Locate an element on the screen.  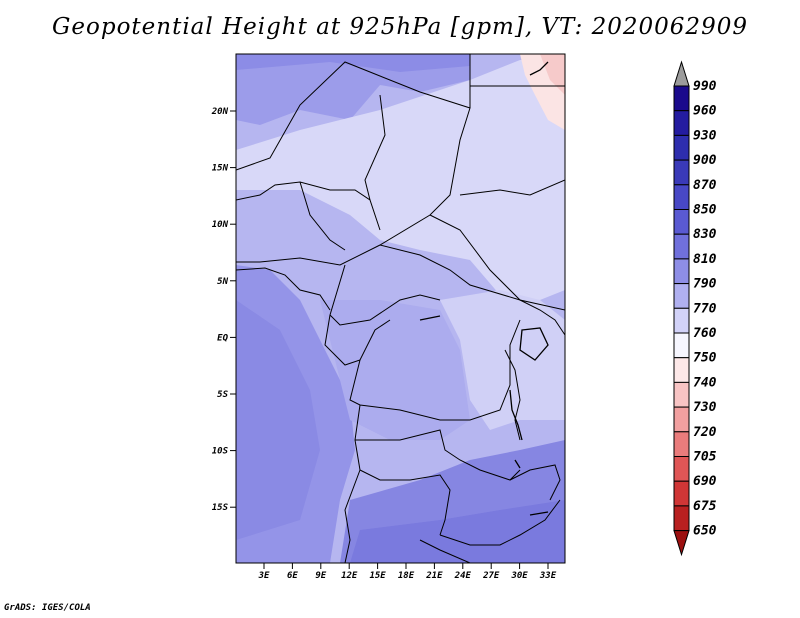
lon-tick-label: 12E is located at coordinates (349, 576).